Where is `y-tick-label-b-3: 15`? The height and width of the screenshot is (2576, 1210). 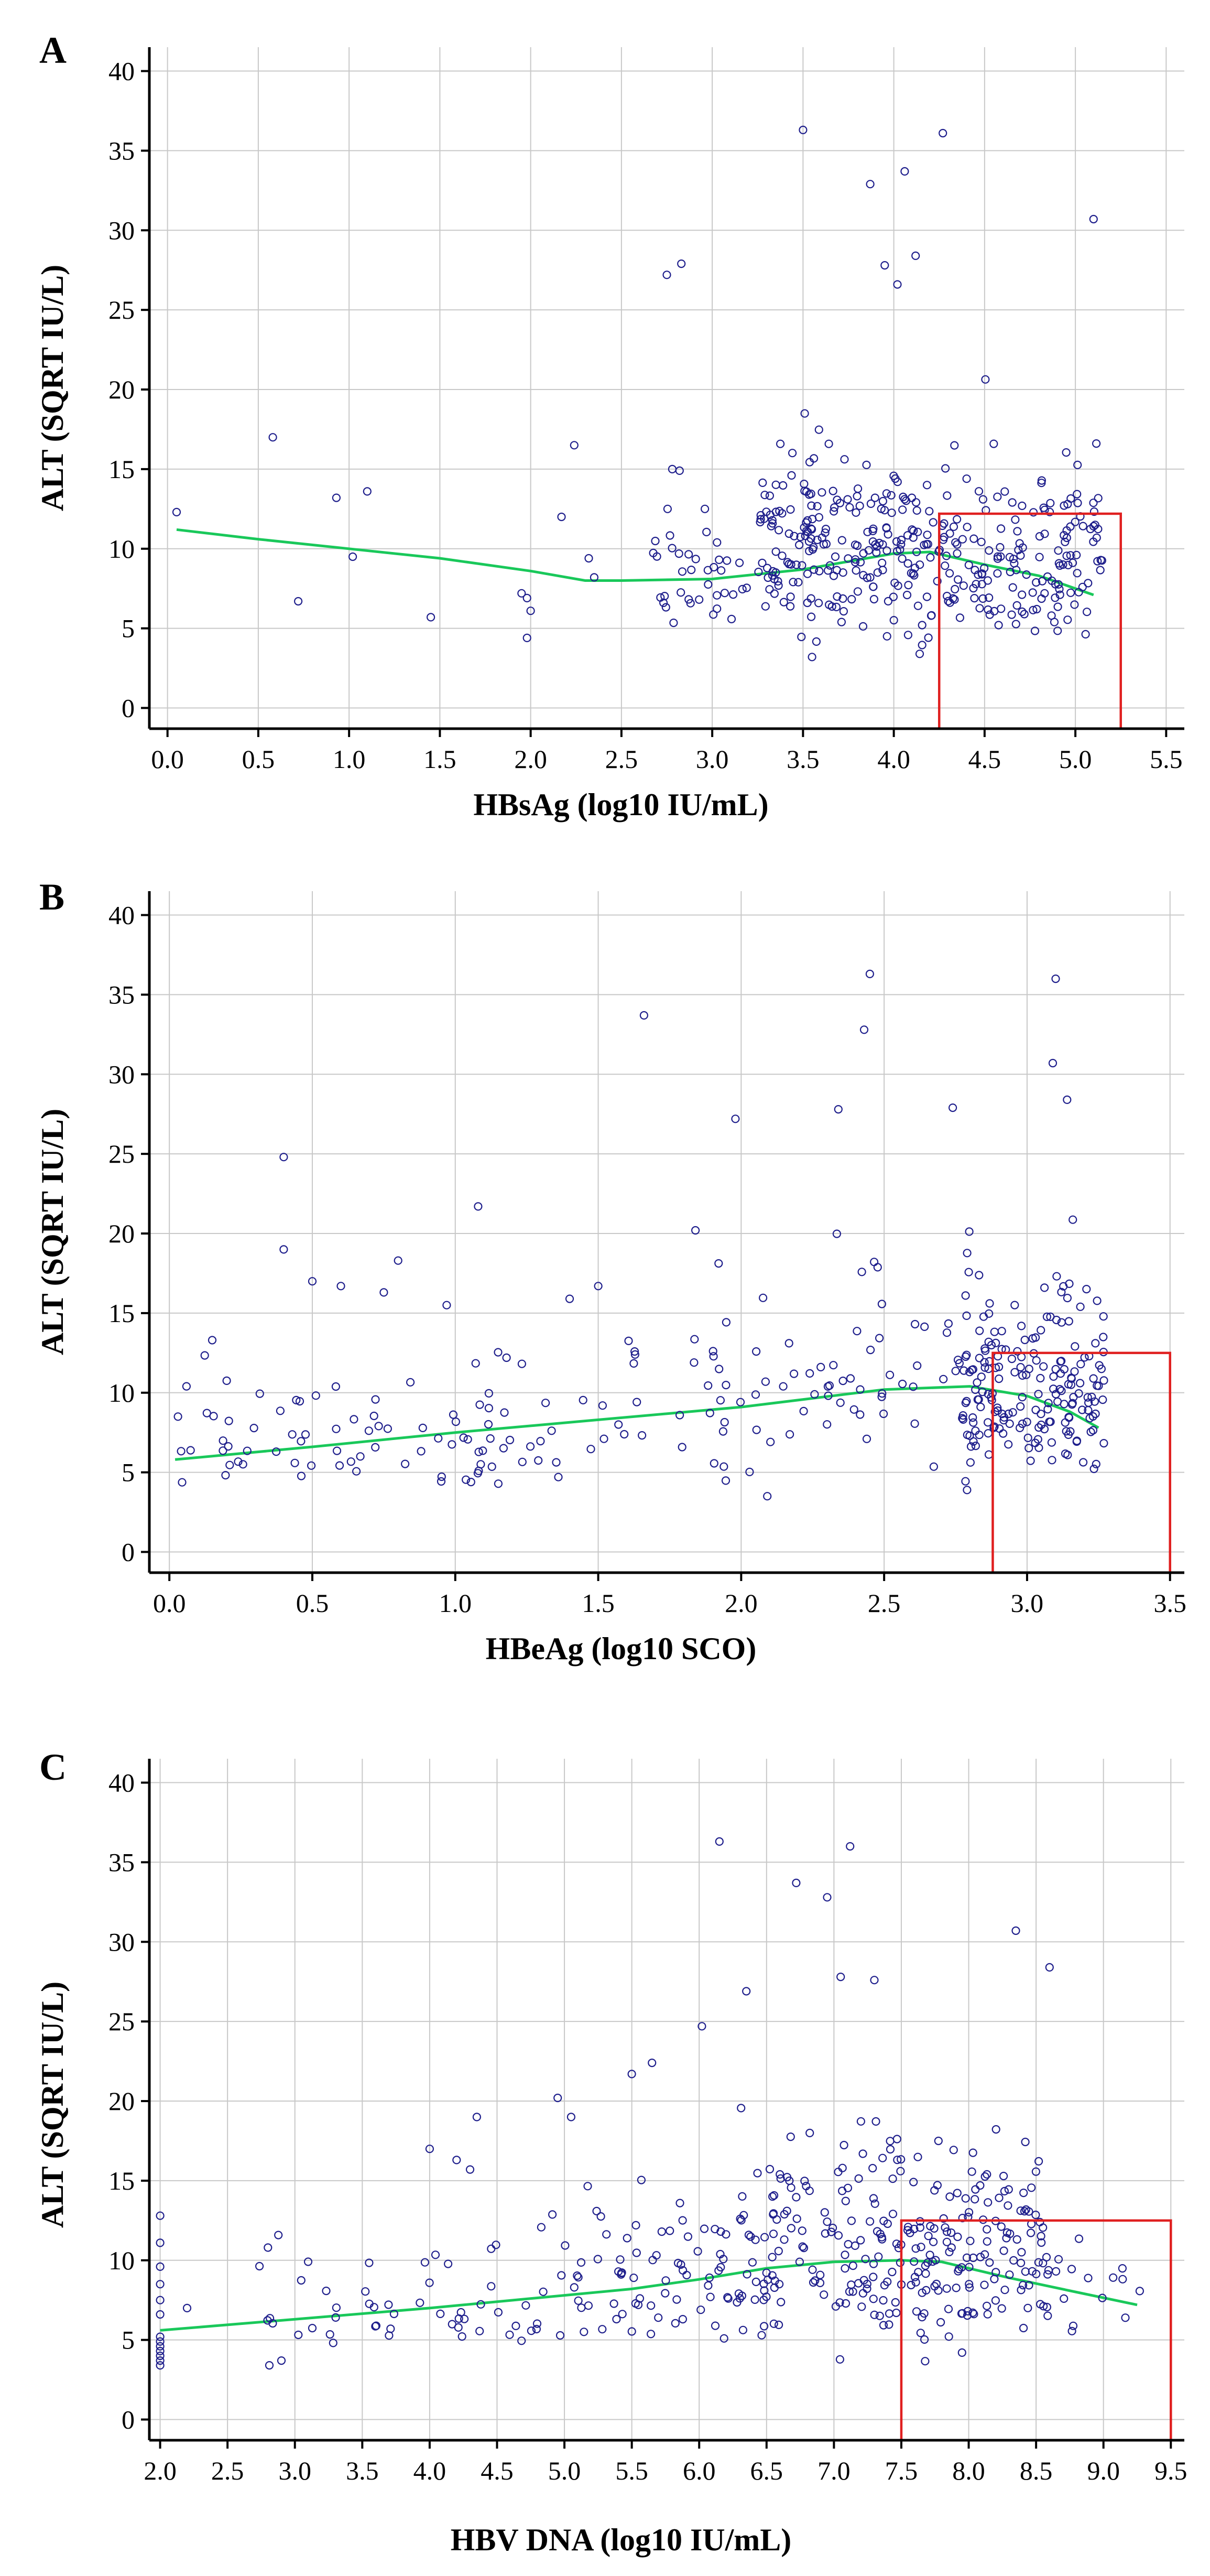
y-tick-label-b-3: 15 is located at coordinates (121, 1313).